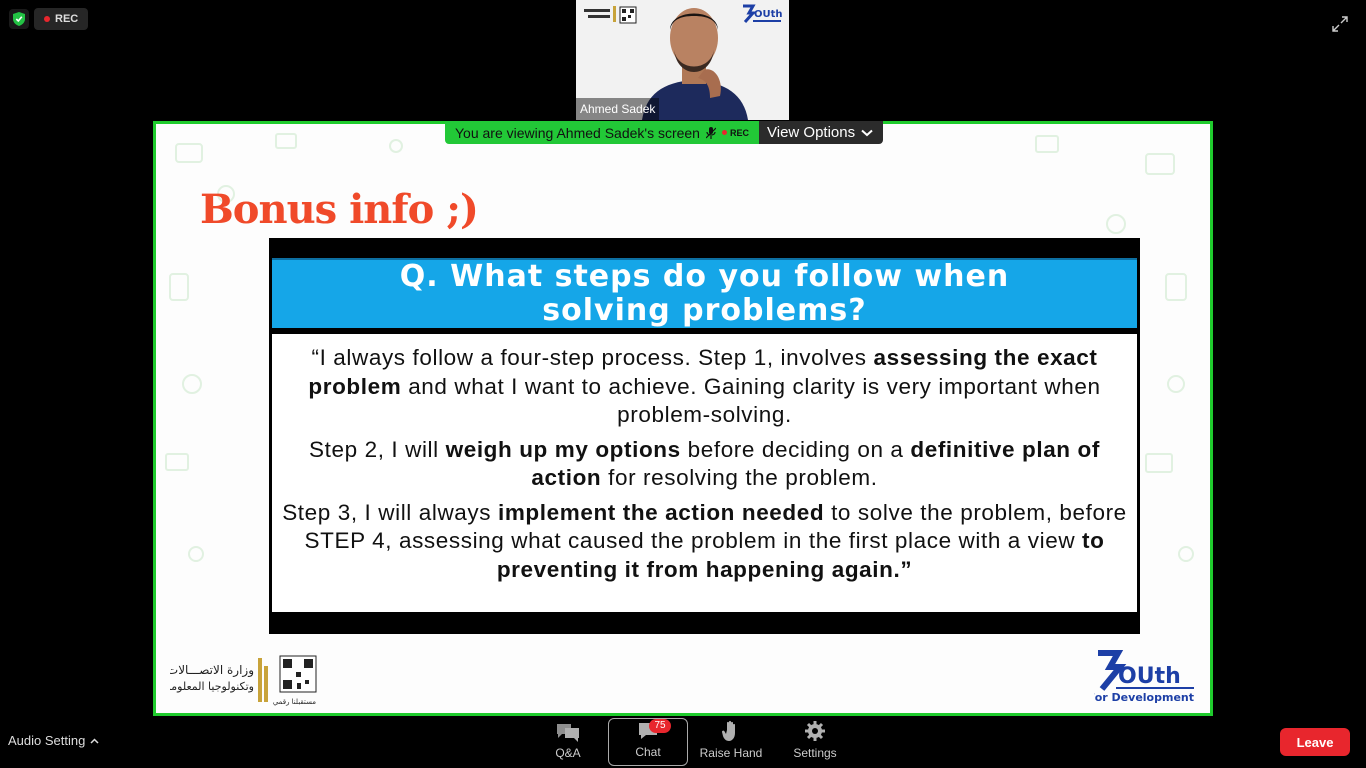  What do you see at coordinates (610, 15) in the screenshot?
I see `ministry-logo-small` at bounding box center [610, 15].